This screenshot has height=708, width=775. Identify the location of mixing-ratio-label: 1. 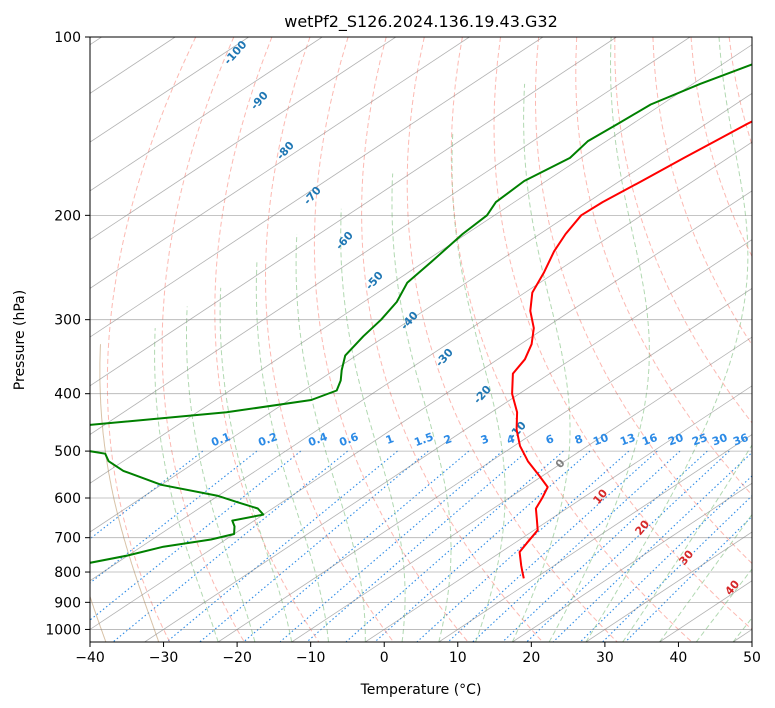
(390, 439).